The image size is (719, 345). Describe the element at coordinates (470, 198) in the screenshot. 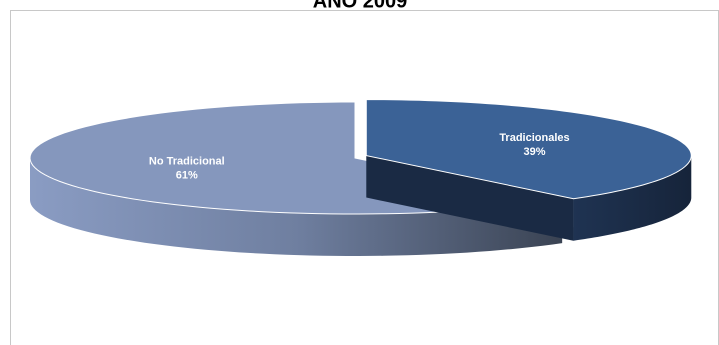

I see `slice-cut-face` at that location.